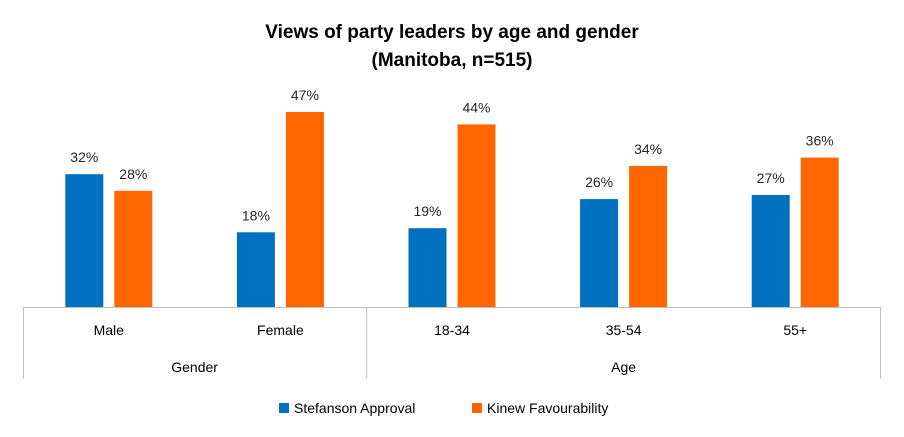  What do you see at coordinates (452, 330) in the screenshot?
I see `category-label: 18-34` at bounding box center [452, 330].